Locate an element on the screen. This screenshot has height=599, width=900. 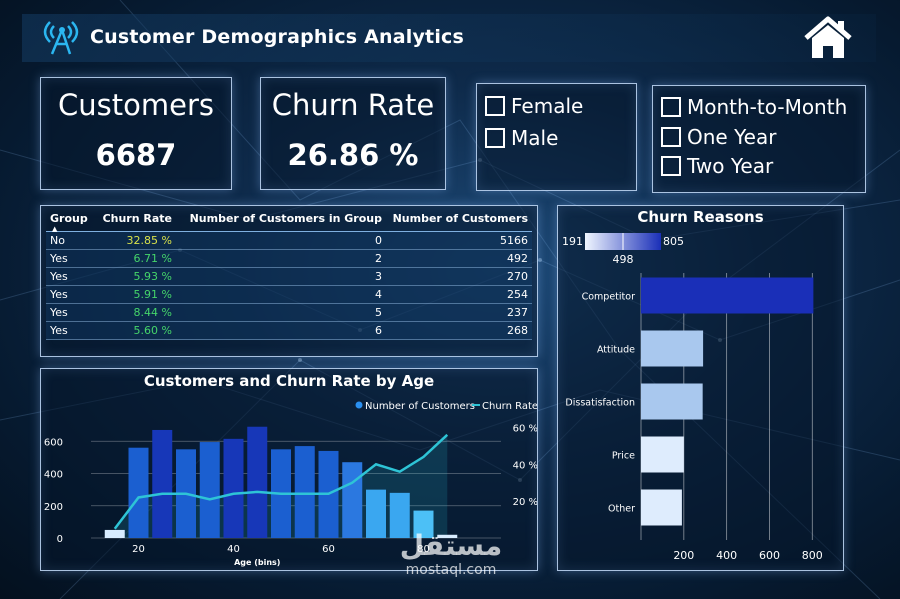
contract-option-month-to-month: Month-to-Month is located at coordinates (754, 107).